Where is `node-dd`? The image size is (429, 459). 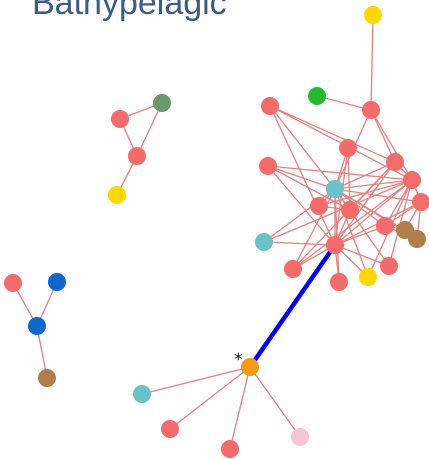 node-dd is located at coordinates (230, 449).